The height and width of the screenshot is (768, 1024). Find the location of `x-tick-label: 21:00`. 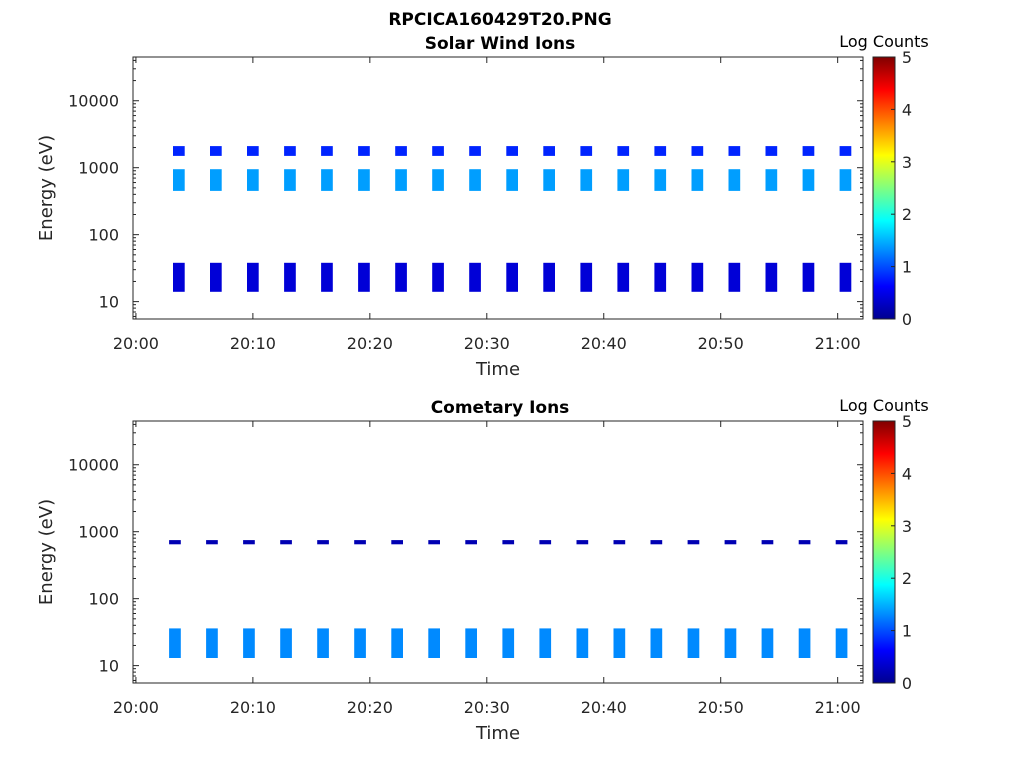

x-tick-label: 21:00 is located at coordinates (838, 707).